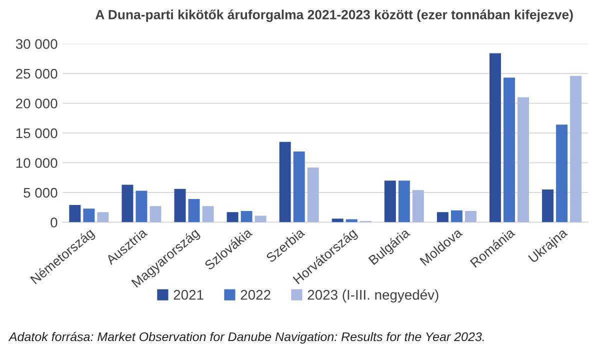 Image resolution: width=597 pixels, height=350 pixels. What do you see at coordinates (37, 163) in the screenshot?
I see `y-tick-label: 10 000` at bounding box center [37, 163].